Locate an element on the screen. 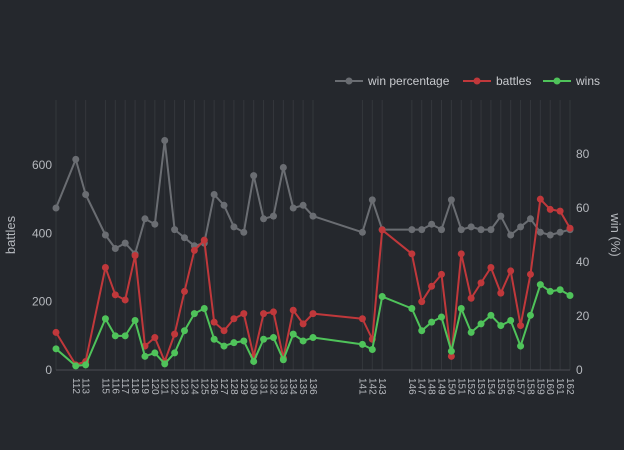 The width and height of the screenshot is (624, 450). legend-label: wins is located at coordinates (587, 81).